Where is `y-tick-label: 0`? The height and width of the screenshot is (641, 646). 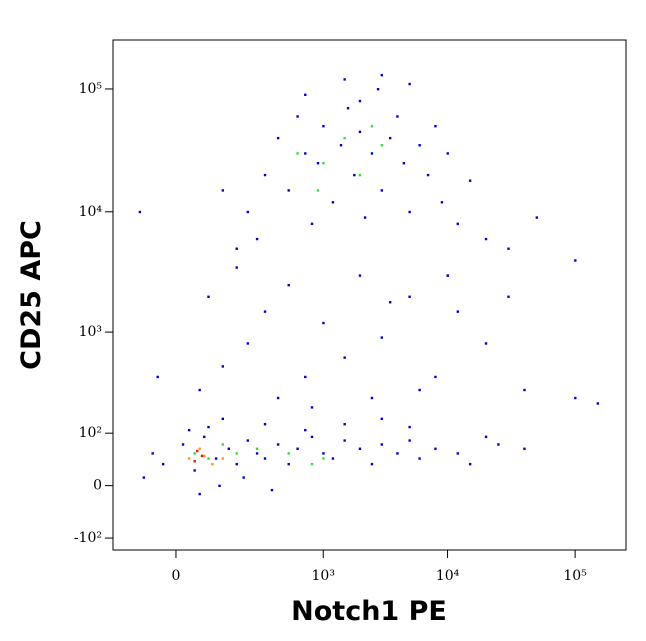
y-tick-label: 0 is located at coordinates (97, 486).